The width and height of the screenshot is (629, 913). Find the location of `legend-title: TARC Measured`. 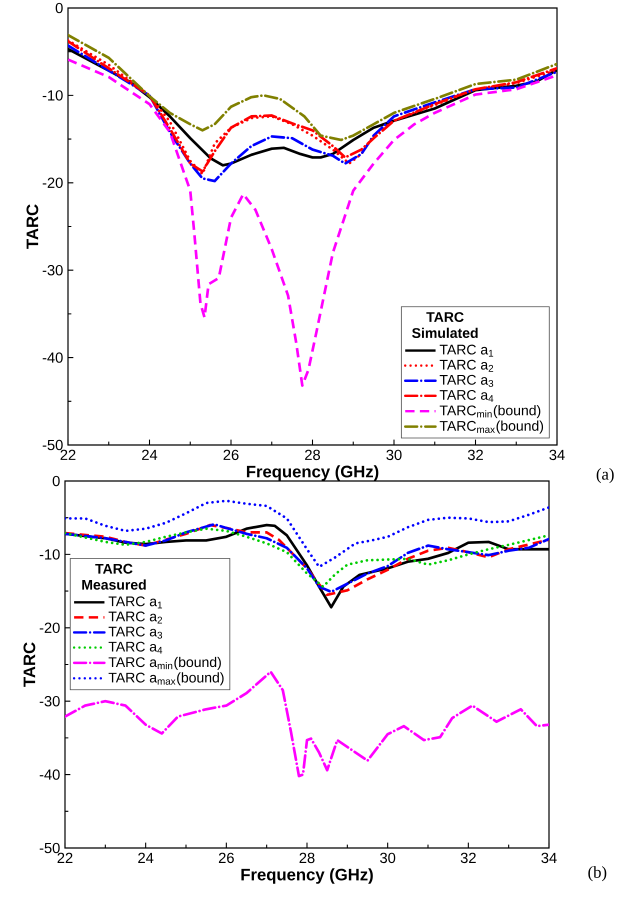

legend-title: TARC Measured is located at coordinates (114, 577).